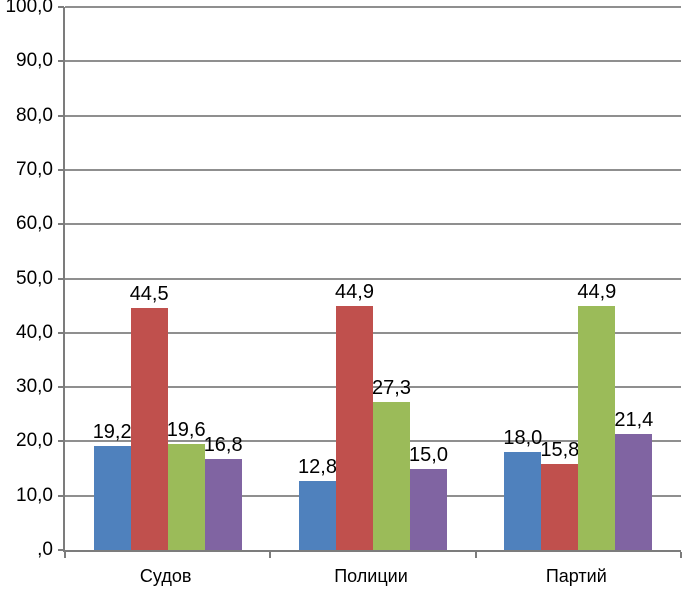 The height and width of the screenshot is (596, 683). I want to click on bar-cat2-series4: 15,0, so click(428, 497).